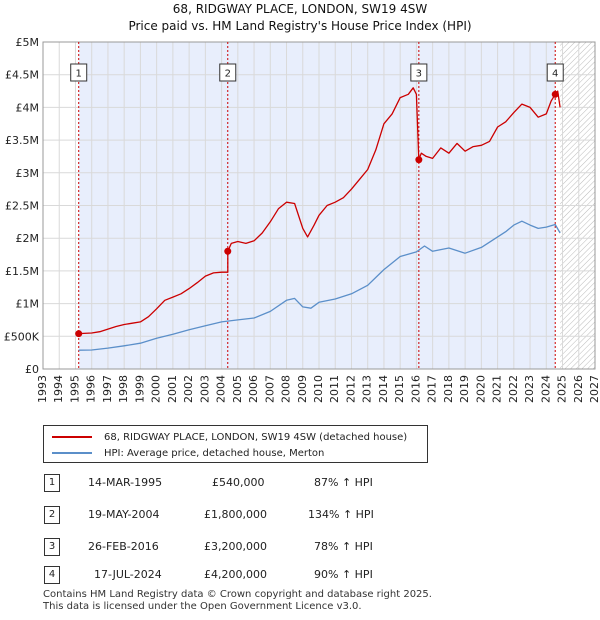 Image resolution: width=600 pixels, height=620 pixels. I want to click on legend-swatch-hpi, so click(72, 453).